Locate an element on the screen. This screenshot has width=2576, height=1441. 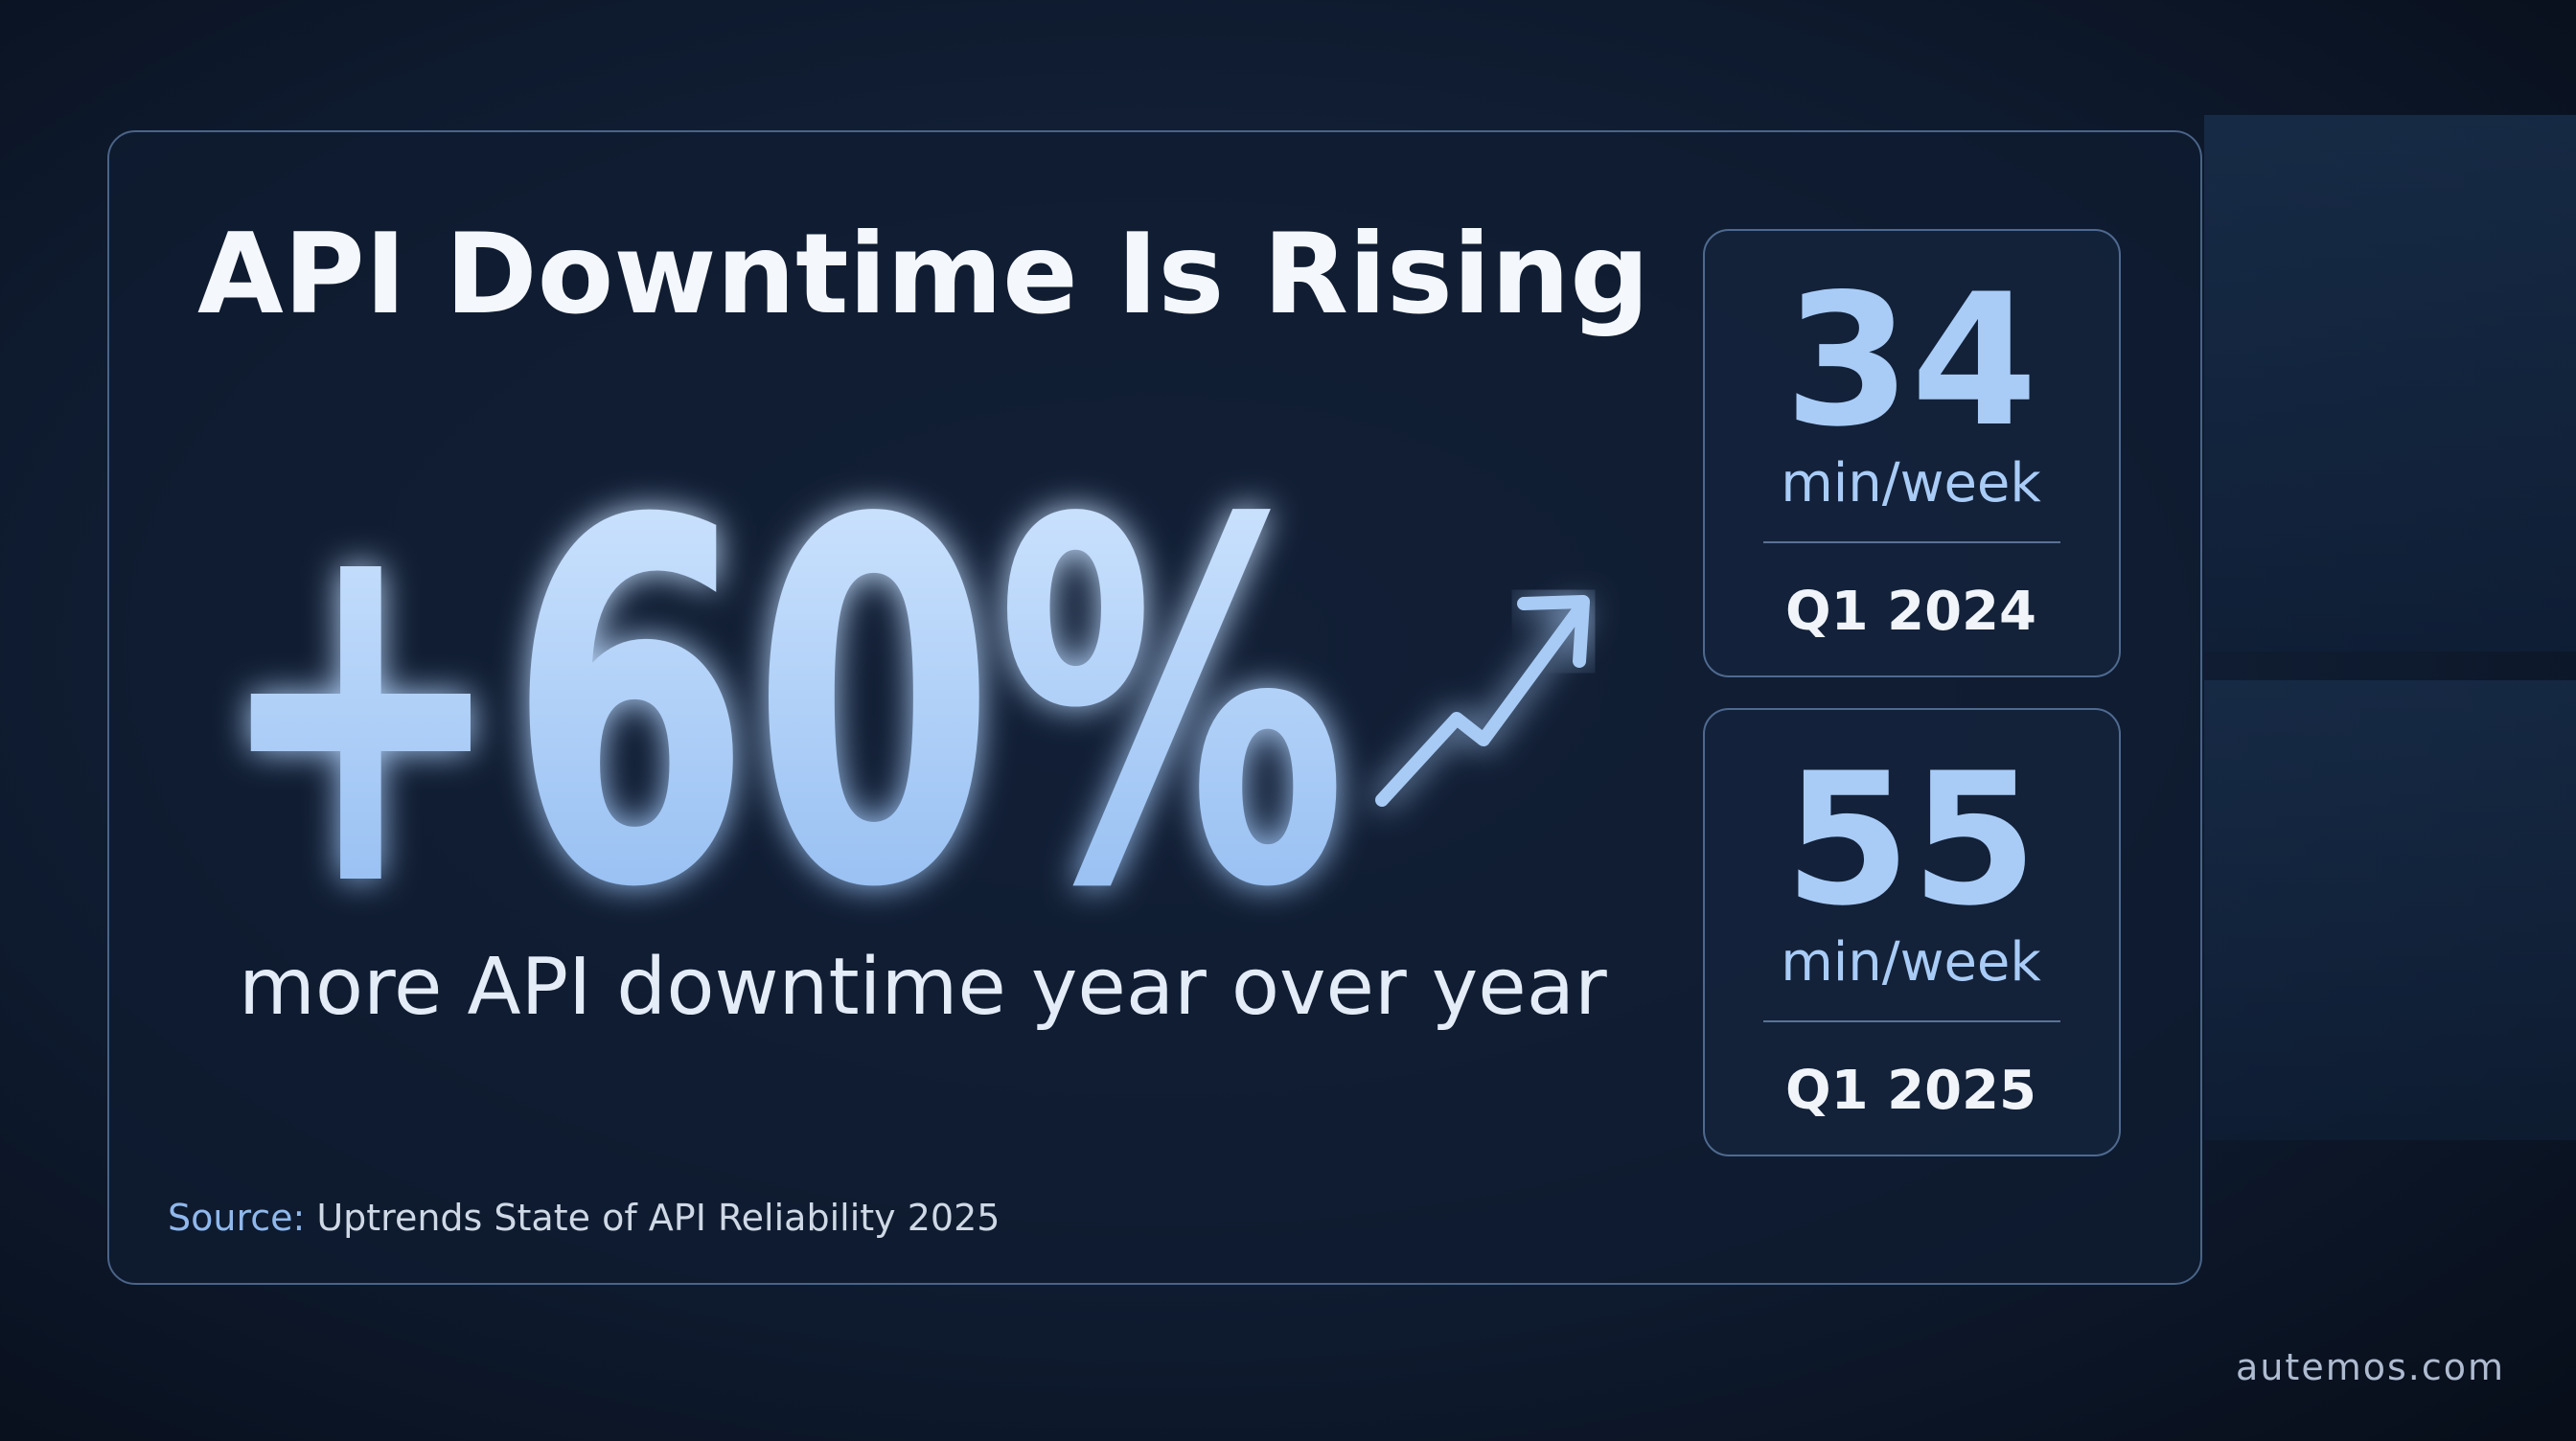
stat-value: 55 is located at coordinates (1910, 840).